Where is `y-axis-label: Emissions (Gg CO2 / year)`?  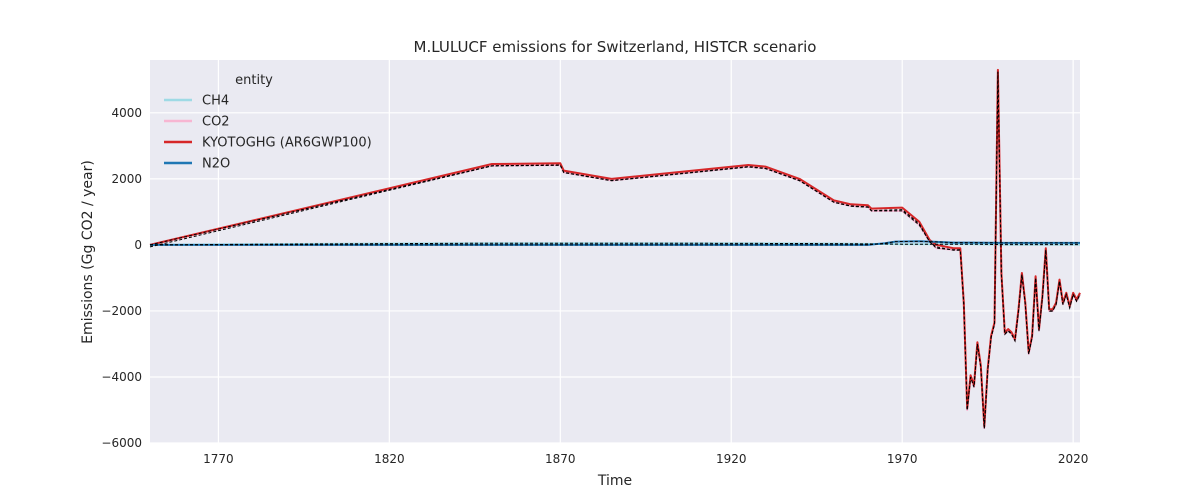
y-axis-label: Emissions (Gg CO2 / year) is located at coordinates (88, 252).